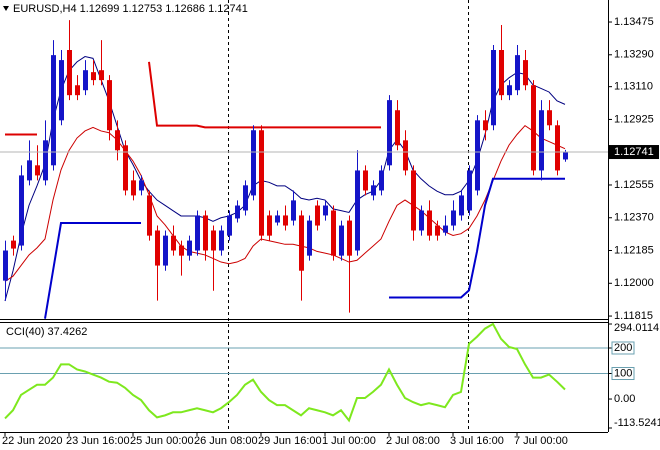 This screenshot has width=660, height=450. I want to click on y-tick-label: 100, so click(623, 373).